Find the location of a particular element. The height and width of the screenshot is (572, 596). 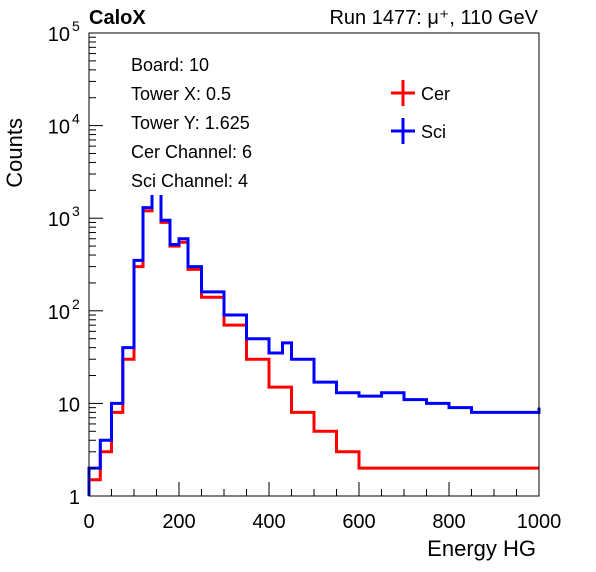

x-tick-label: 600 is located at coordinates (358, 522).